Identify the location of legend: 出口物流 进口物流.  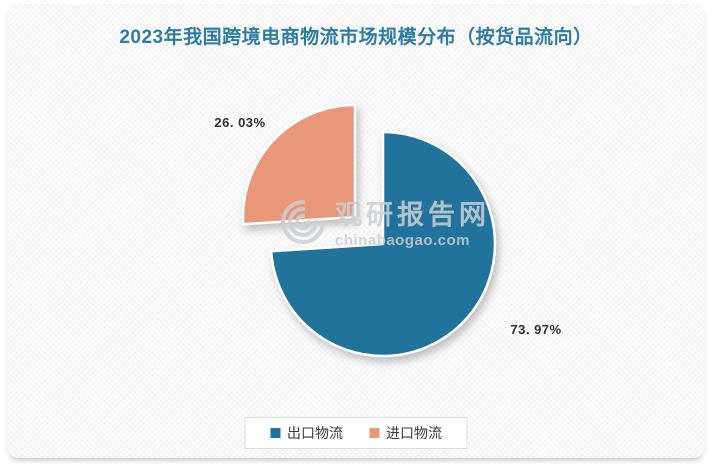
(356, 433).